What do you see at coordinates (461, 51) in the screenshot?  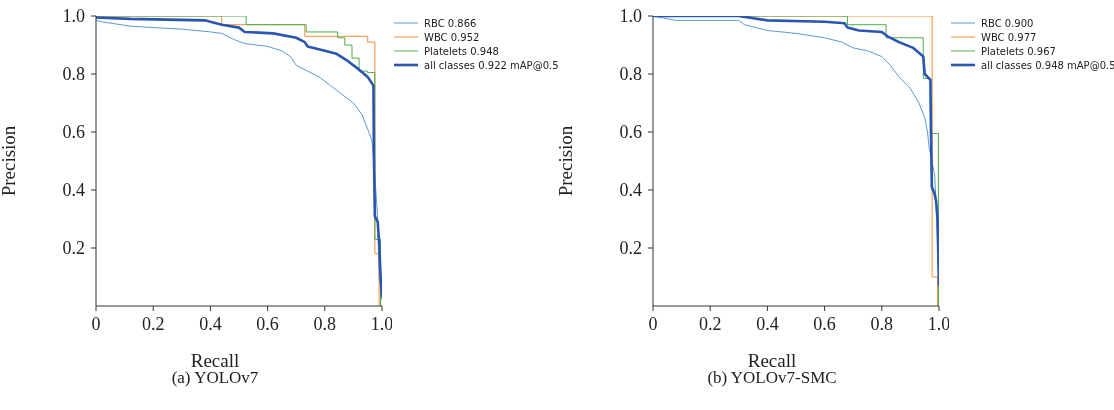 I see `legend-label: Platelets 0.948` at bounding box center [461, 51].